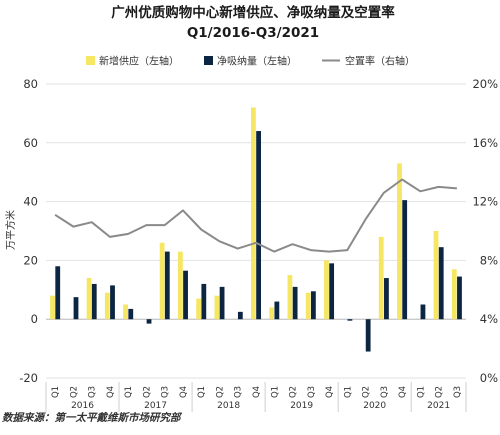 The height and width of the screenshot is (435, 500). Describe the element at coordinates (253, 33) in the screenshot. I see `chart-subtitle: Q1/2016-Q3/2021` at that location.